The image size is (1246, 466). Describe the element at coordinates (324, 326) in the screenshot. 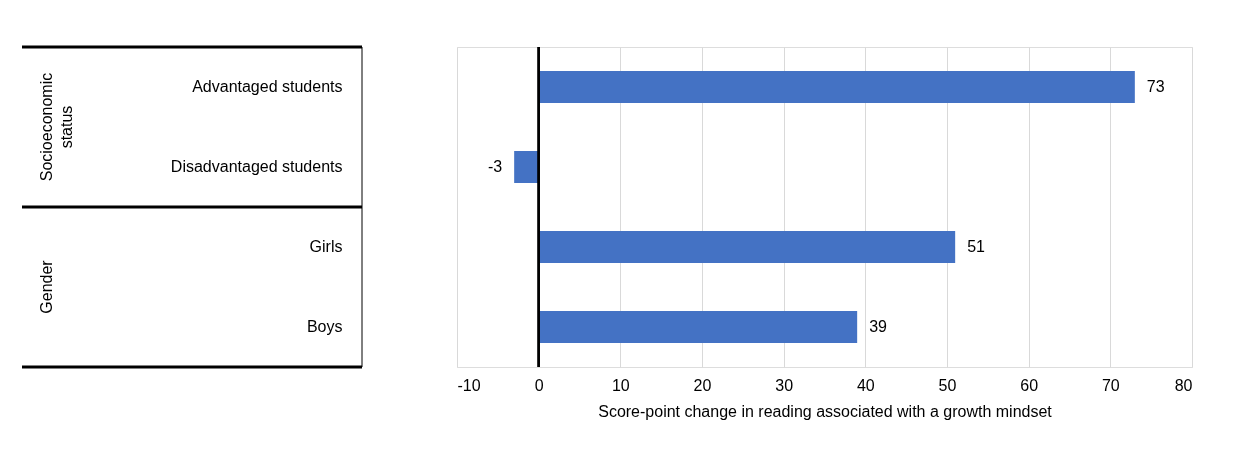

I see `y-tick-label: Boys` at that location.